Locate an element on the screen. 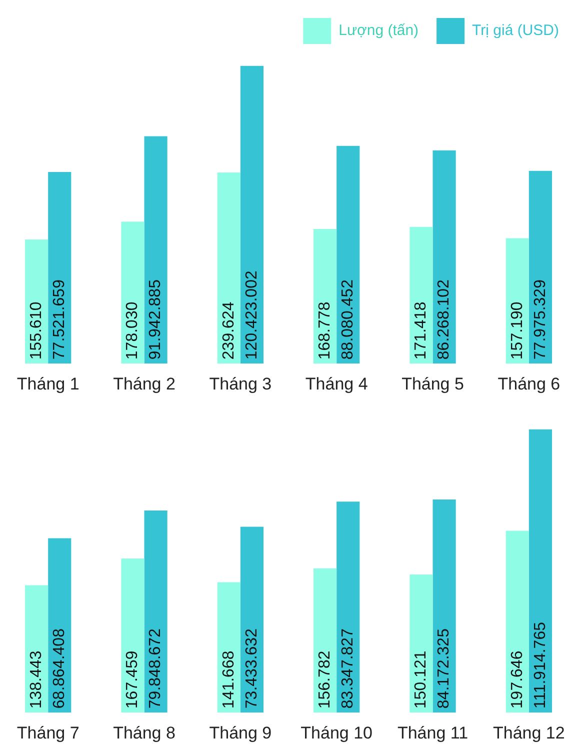  x-tick-label: Tháng 4 is located at coordinates (336, 384).